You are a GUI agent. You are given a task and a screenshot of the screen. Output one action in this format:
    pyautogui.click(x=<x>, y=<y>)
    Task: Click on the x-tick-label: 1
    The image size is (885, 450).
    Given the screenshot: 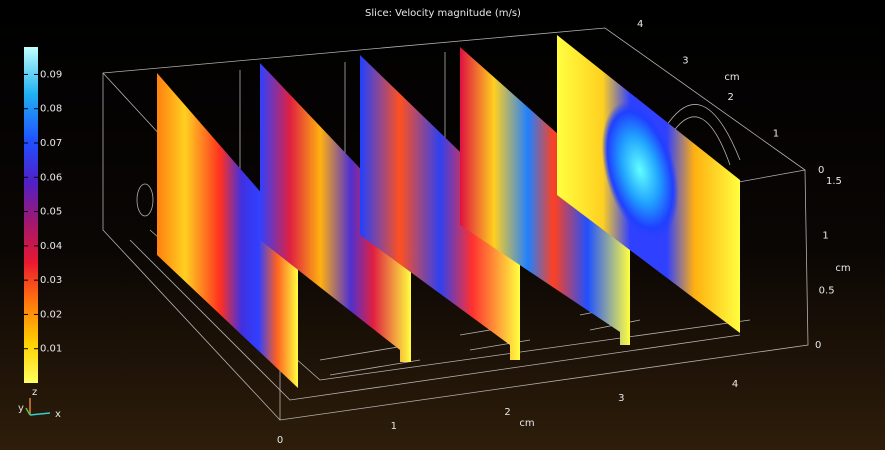 What is the action you would take?
    pyautogui.click(x=394, y=426)
    